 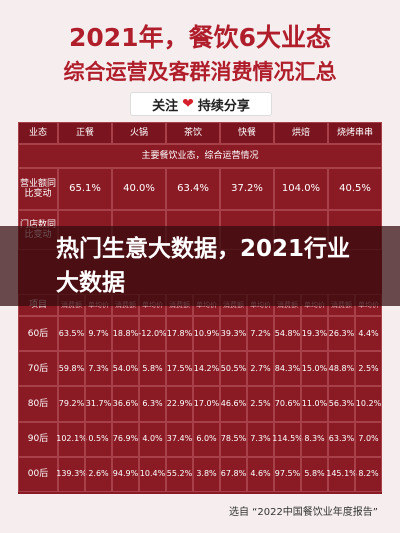 I want to click on cell-value: 40.0%, so click(x=139, y=189).